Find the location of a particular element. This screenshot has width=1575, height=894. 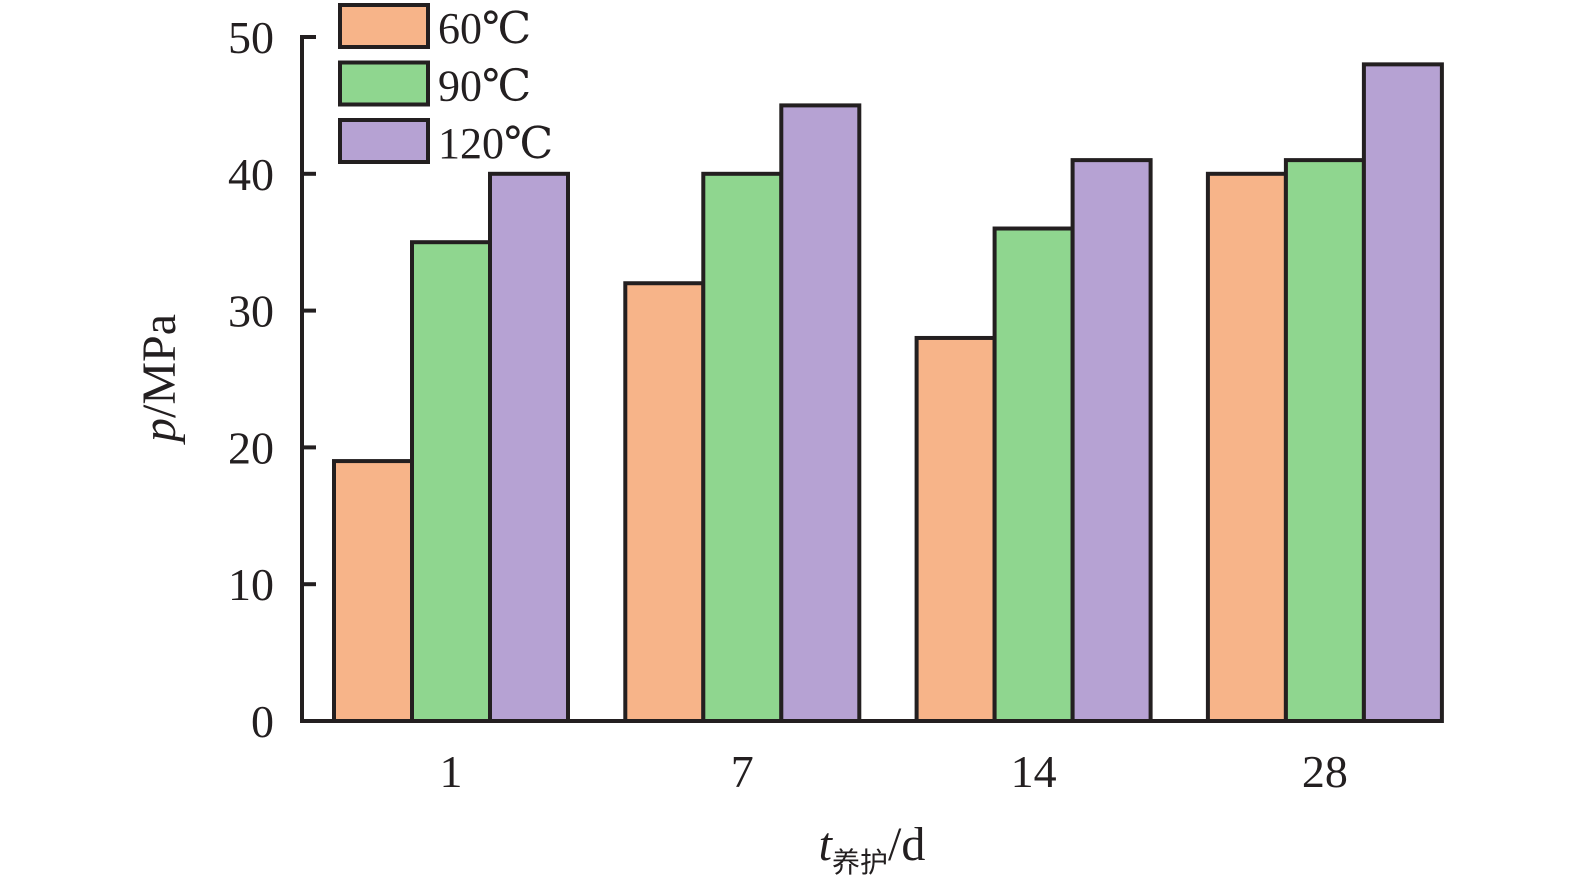

legend-label: 120℃ is located at coordinates (495, 143).